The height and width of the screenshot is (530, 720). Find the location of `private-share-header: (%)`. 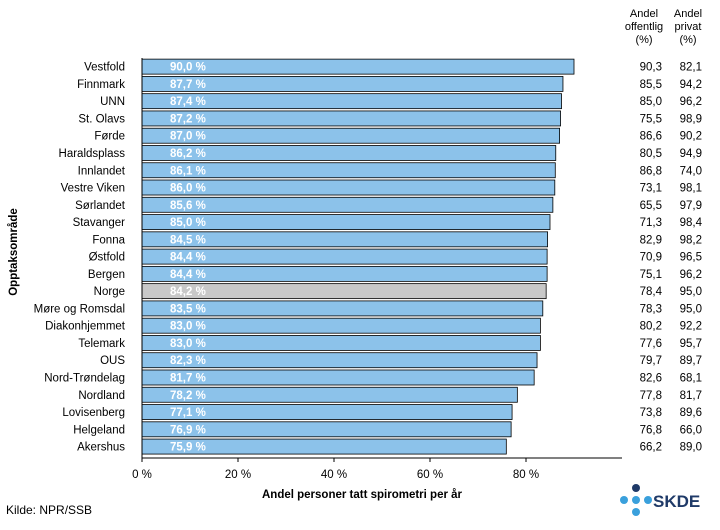

private-share-header: (%) is located at coordinates (687, 40).